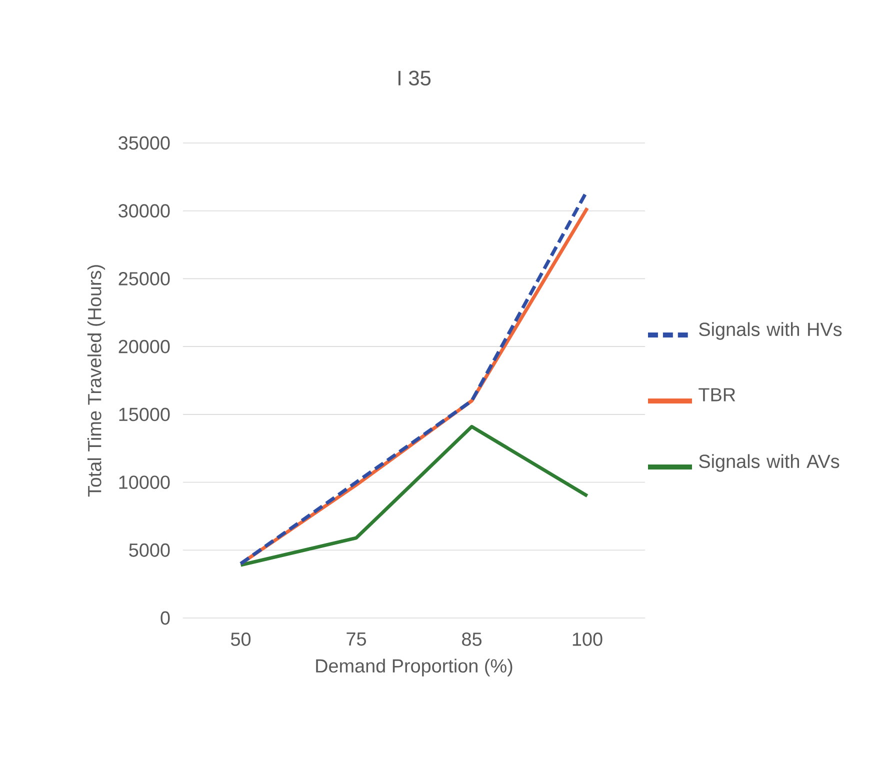  What do you see at coordinates (144, 211) in the screenshot?
I see `y-tick-label: 30000` at bounding box center [144, 211].